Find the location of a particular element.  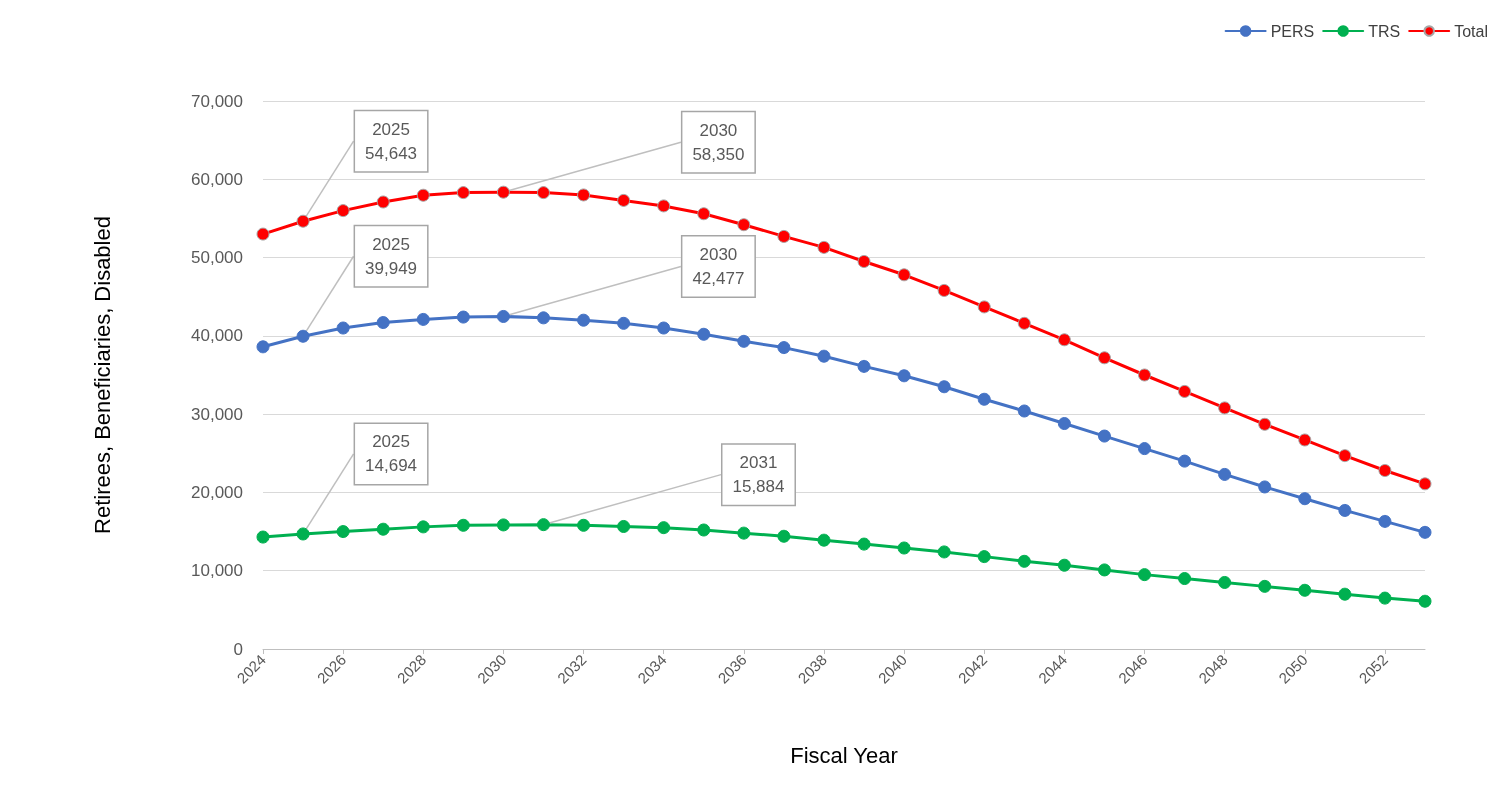

x-axis-title: Fiscal Year is located at coordinates (844, 755).